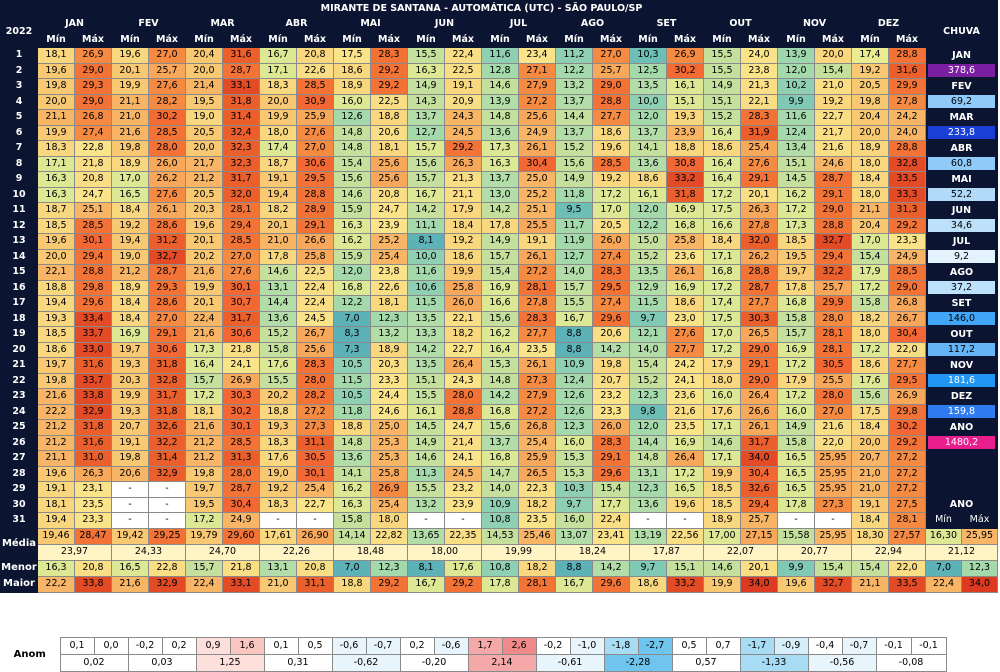 This screenshot has width=1000, height=672. I want to click on media-average-cell: 21,12, so click(961, 552).